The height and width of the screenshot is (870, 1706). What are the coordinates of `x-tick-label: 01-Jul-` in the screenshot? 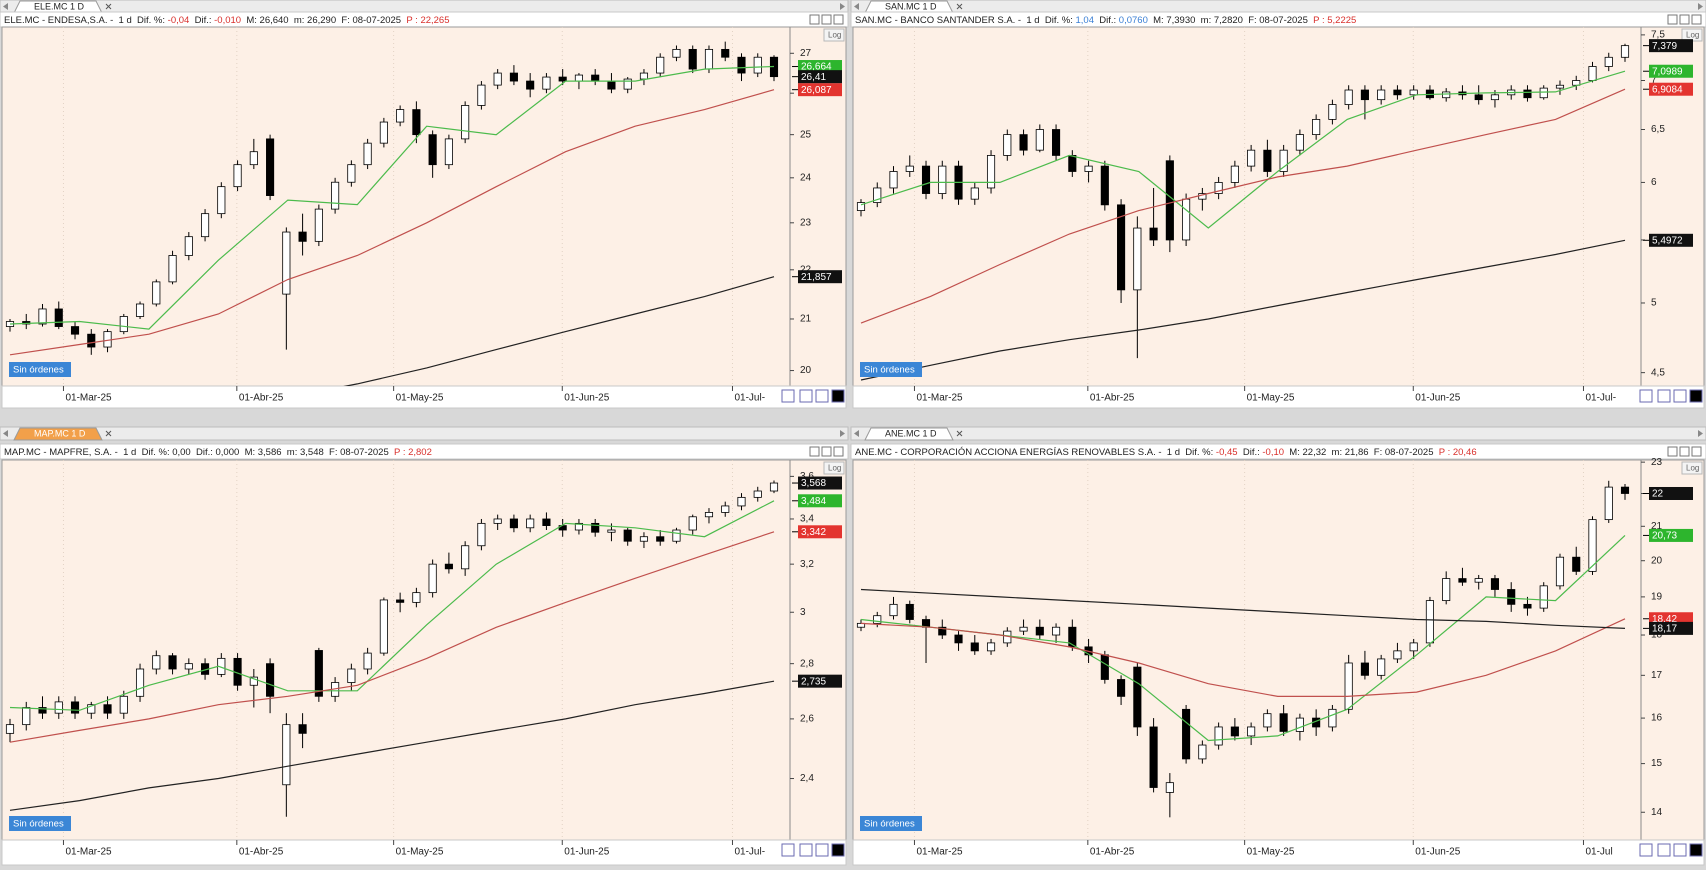 It's located at (749, 852).